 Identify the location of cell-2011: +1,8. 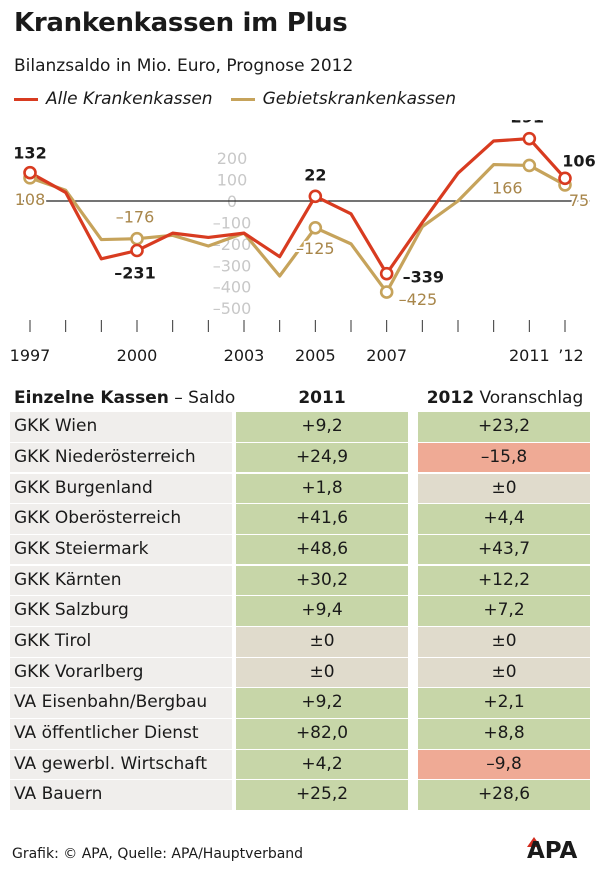
(322, 488).